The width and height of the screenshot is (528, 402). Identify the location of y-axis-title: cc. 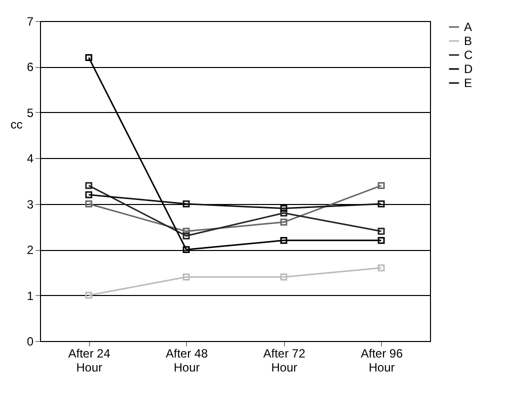
(16, 125).